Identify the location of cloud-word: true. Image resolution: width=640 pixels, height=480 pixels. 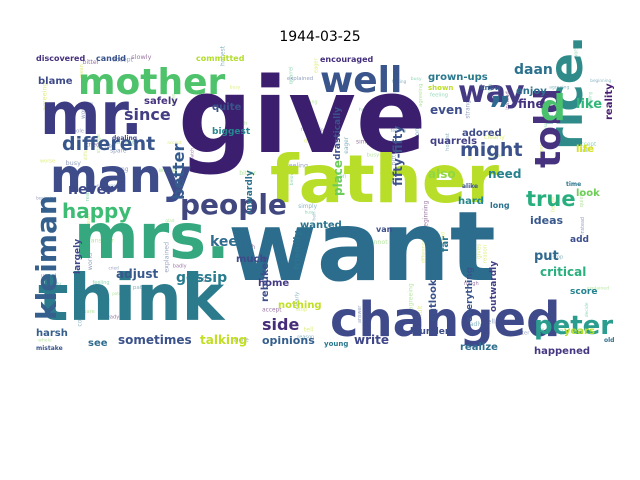
(551, 199).